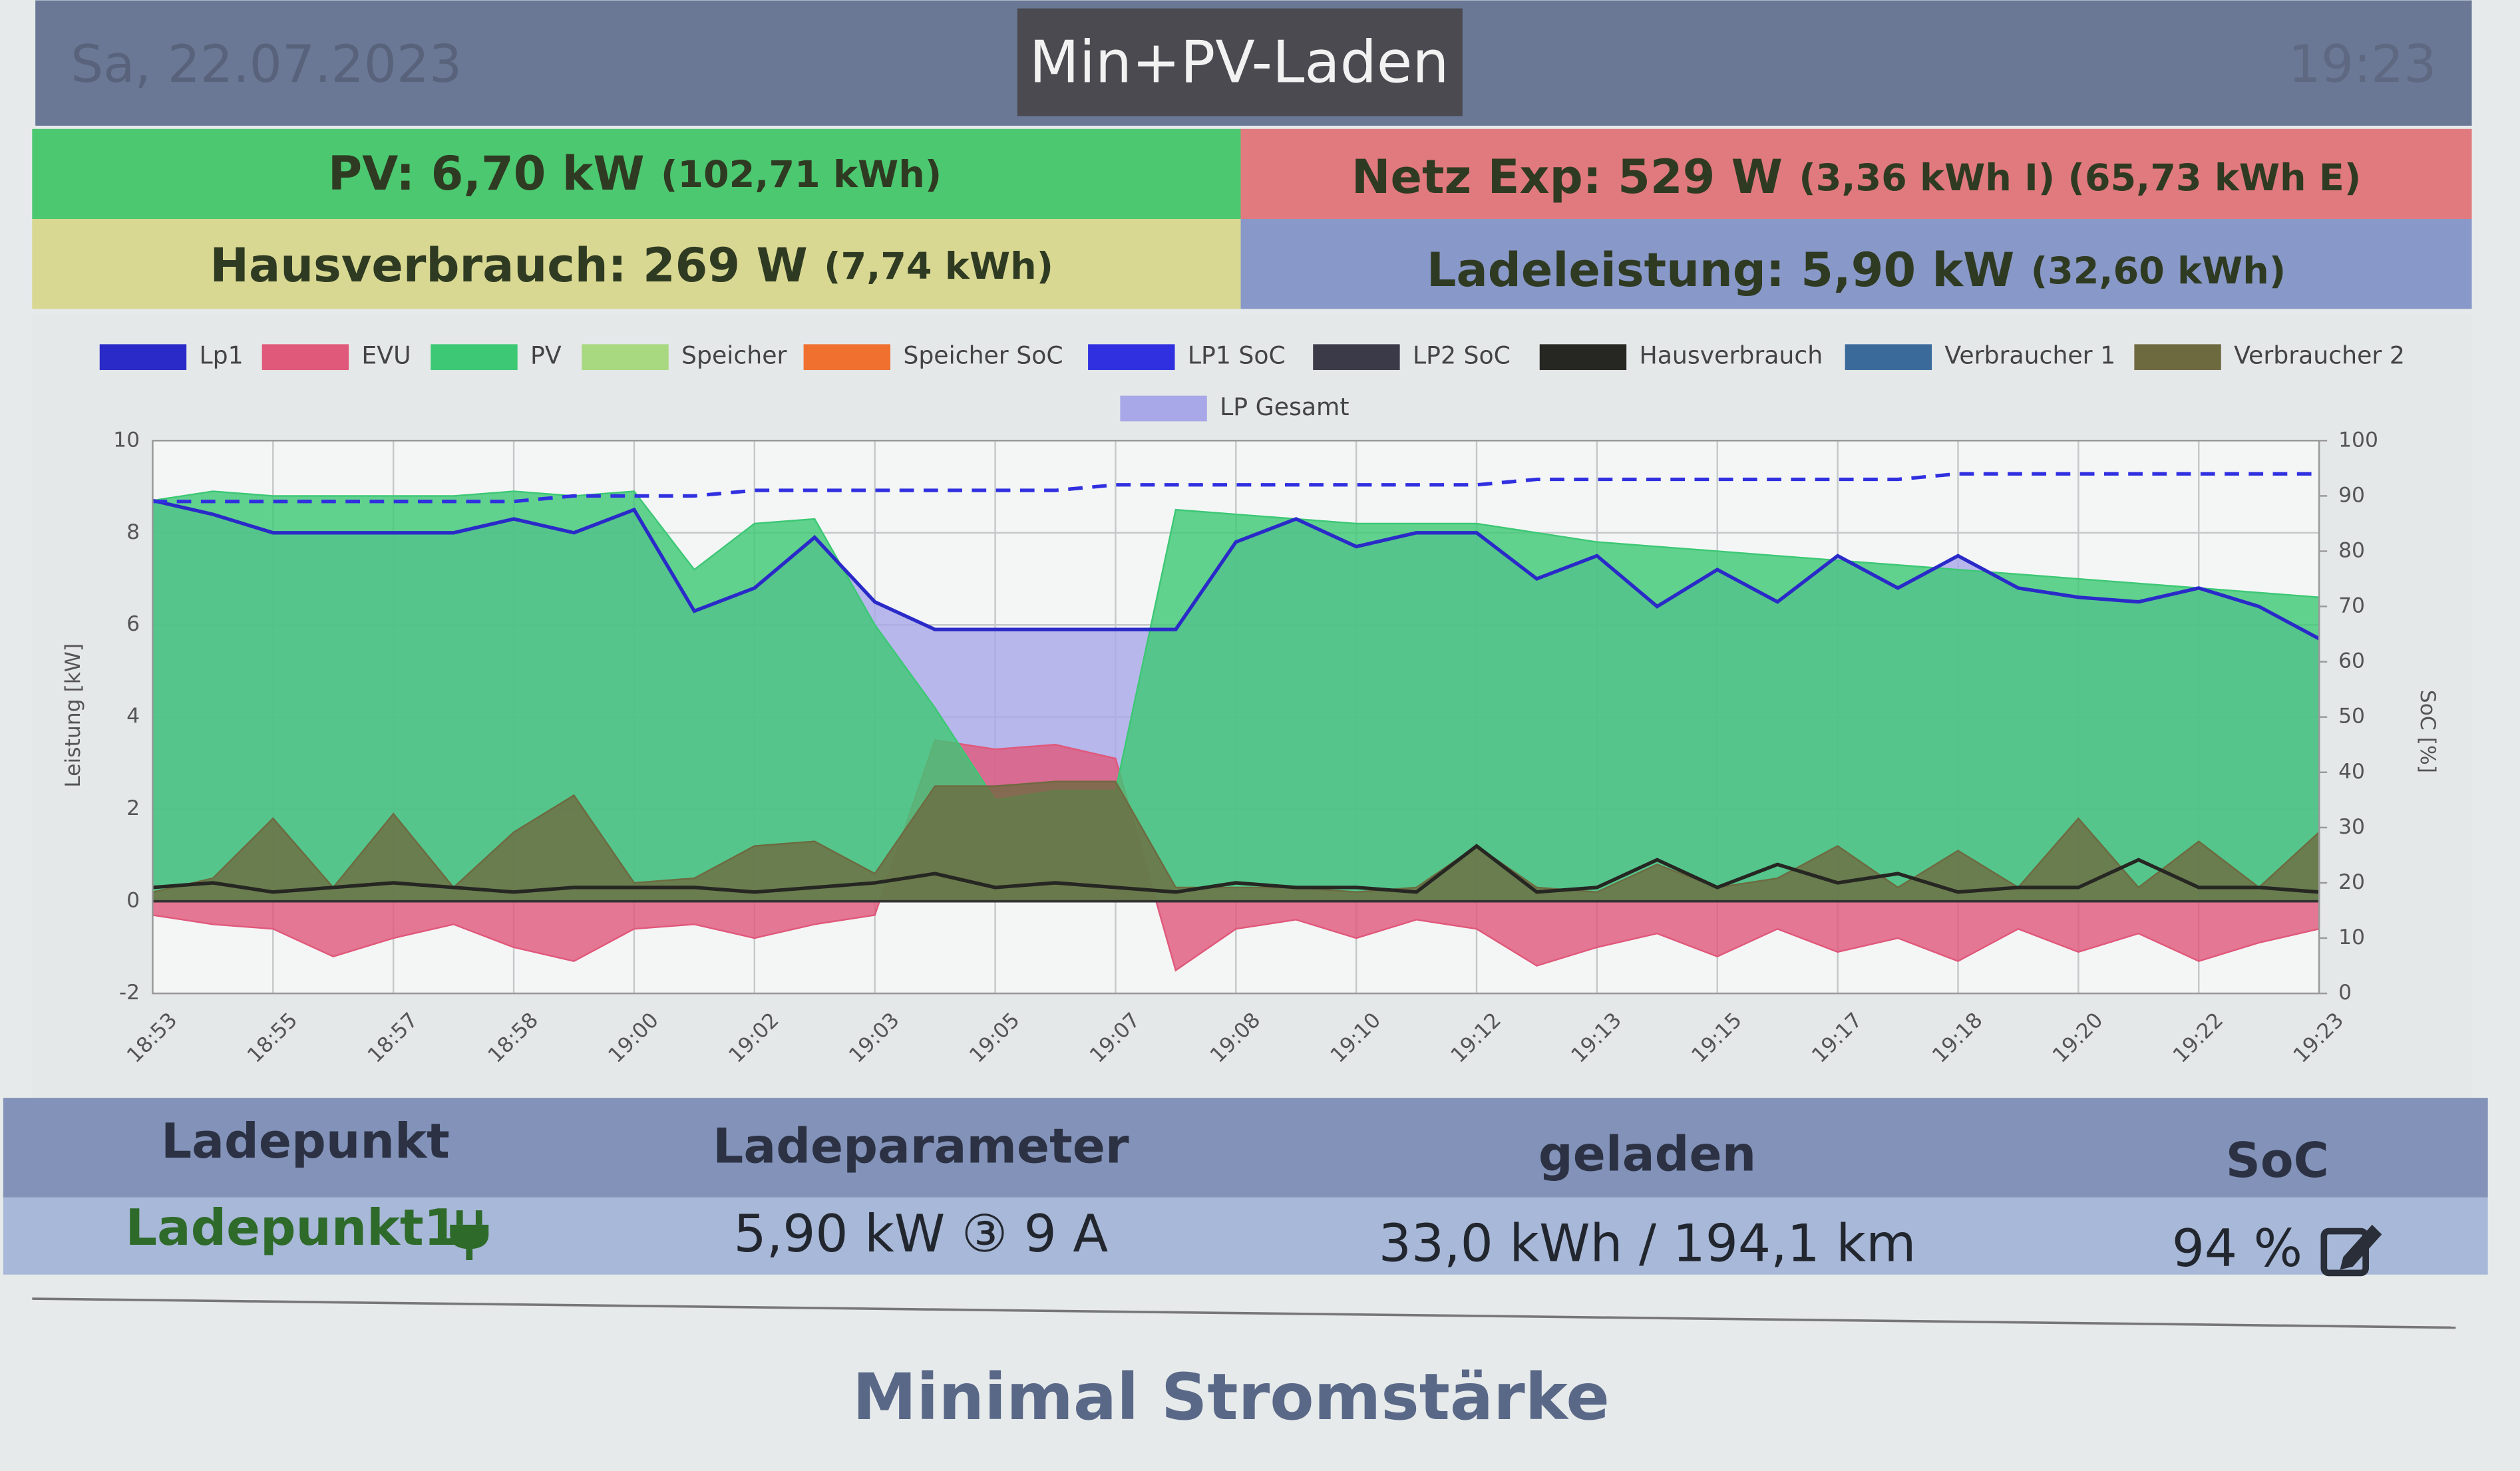  Describe the element at coordinates (73, 715) in the screenshot. I see `y-axis-title: Leistung [kW]` at that location.